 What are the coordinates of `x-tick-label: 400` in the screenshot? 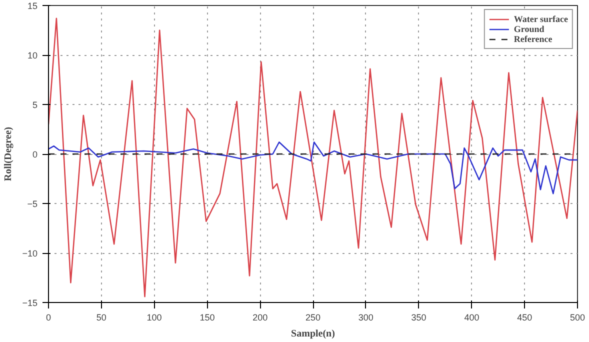 It's located at (472, 317).